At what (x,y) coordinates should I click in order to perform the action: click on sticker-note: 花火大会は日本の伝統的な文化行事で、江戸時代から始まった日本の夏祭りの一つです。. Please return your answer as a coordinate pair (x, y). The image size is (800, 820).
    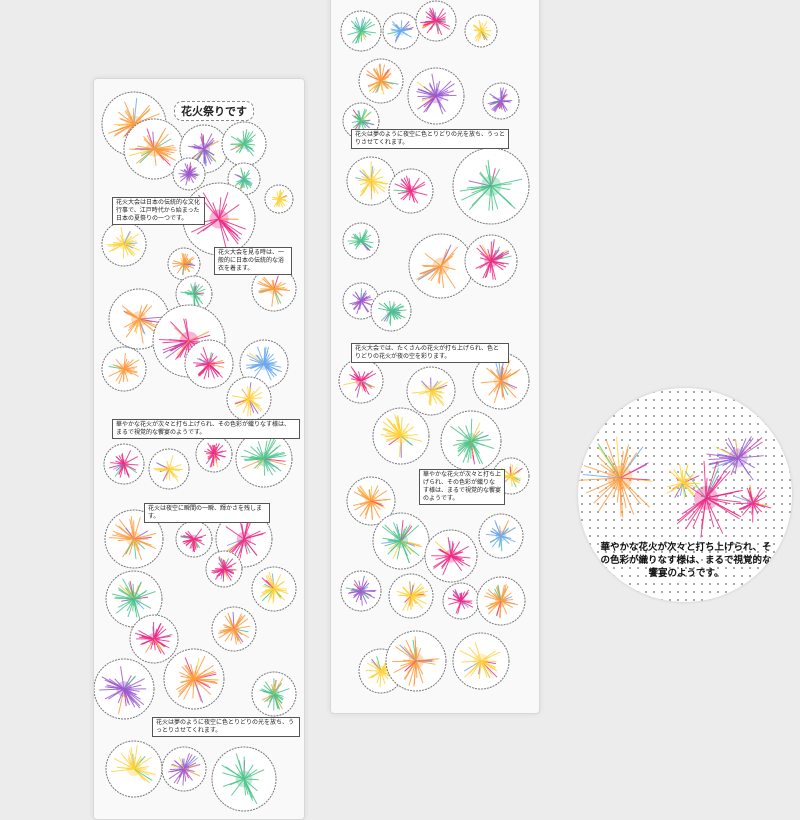
    Looking at the image, I should click on (158, 211).